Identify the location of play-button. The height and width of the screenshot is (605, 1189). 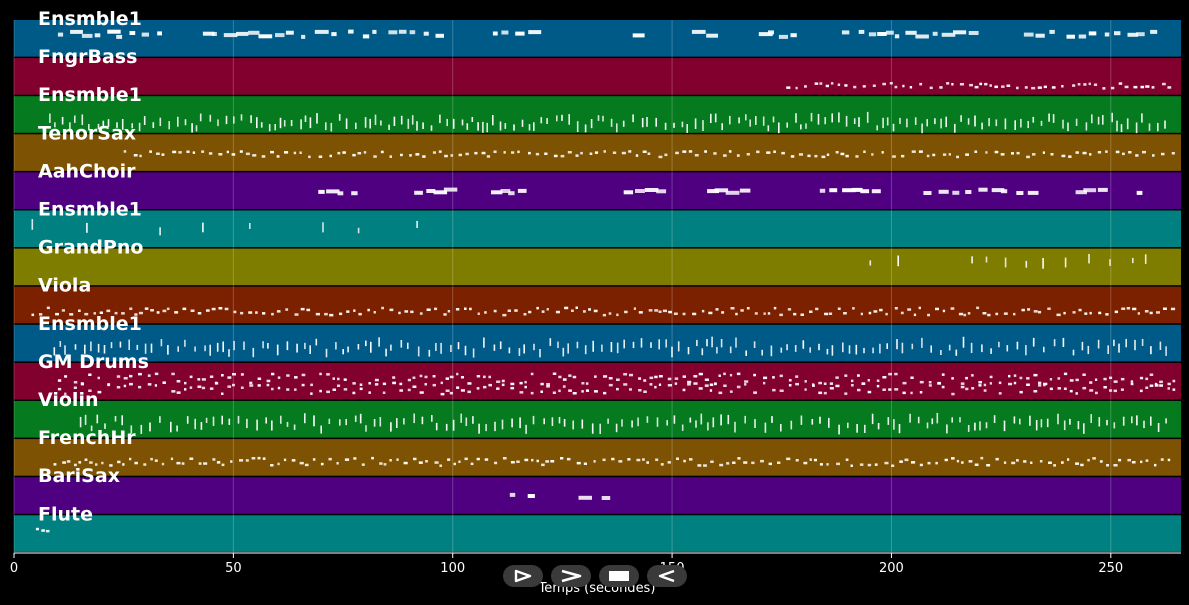
(523, 576).